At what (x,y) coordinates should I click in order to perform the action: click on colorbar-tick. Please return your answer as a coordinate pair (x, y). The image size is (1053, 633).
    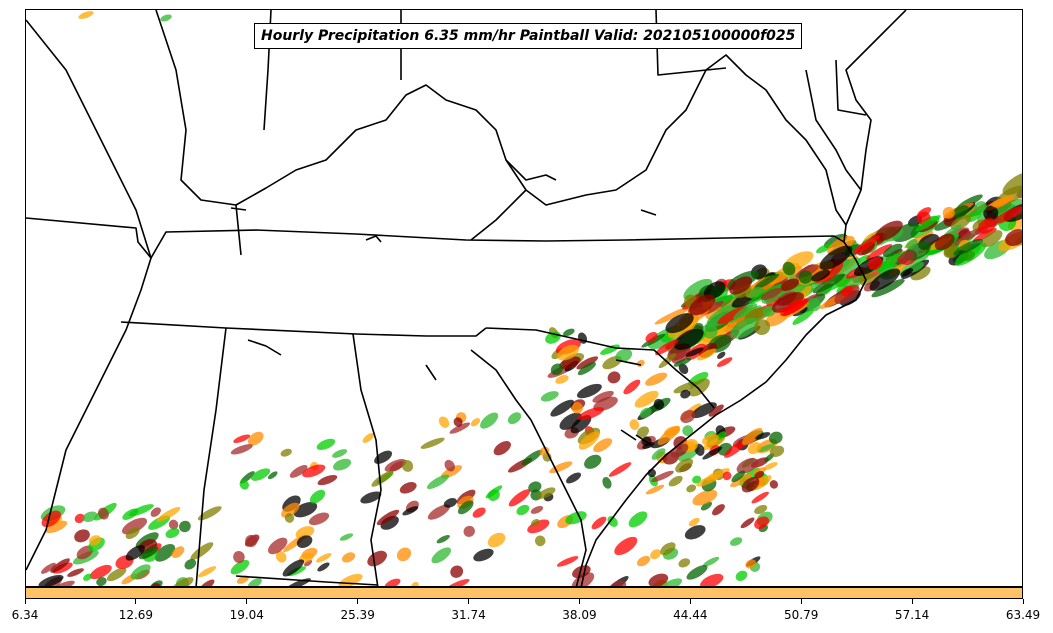
    Looking at the image, I should click on (690, 601).